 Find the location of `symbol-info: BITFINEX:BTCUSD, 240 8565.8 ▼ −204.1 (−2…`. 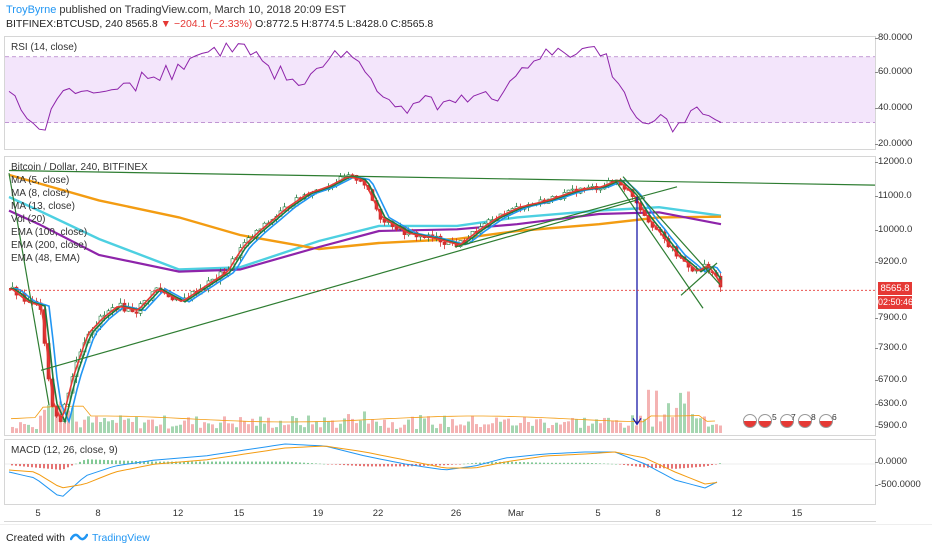

symbol-info: BITFINEX:BTCUSD, 240 8565.8 ▼ −204.1 (−2… is located at coordinates (219, 24).